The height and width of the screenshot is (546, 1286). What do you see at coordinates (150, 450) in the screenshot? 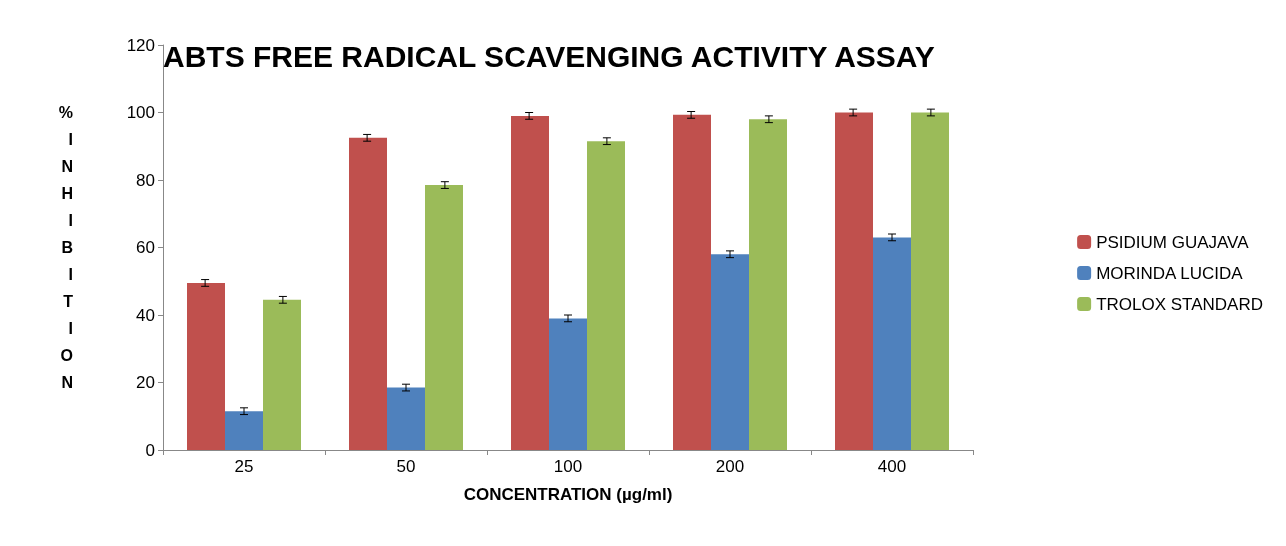
I see `y-tick-label: 0` at bounding box center [150, 450].